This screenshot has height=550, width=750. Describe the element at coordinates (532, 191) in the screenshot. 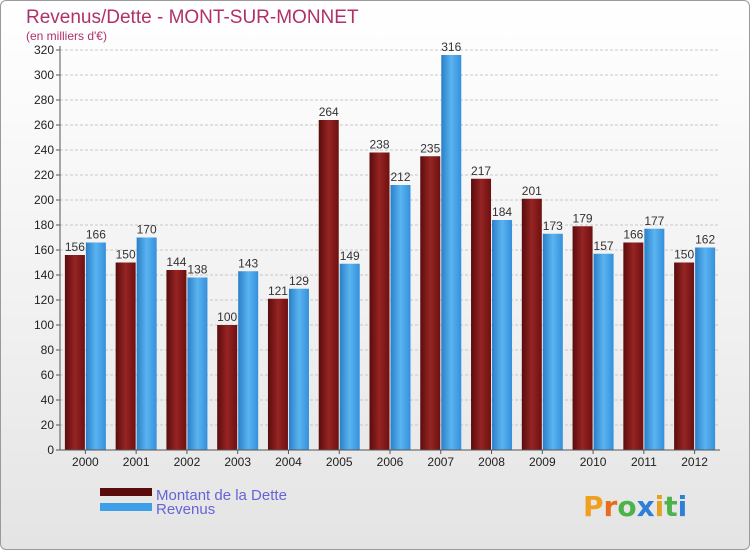

I see `data-label: 201` at that location.